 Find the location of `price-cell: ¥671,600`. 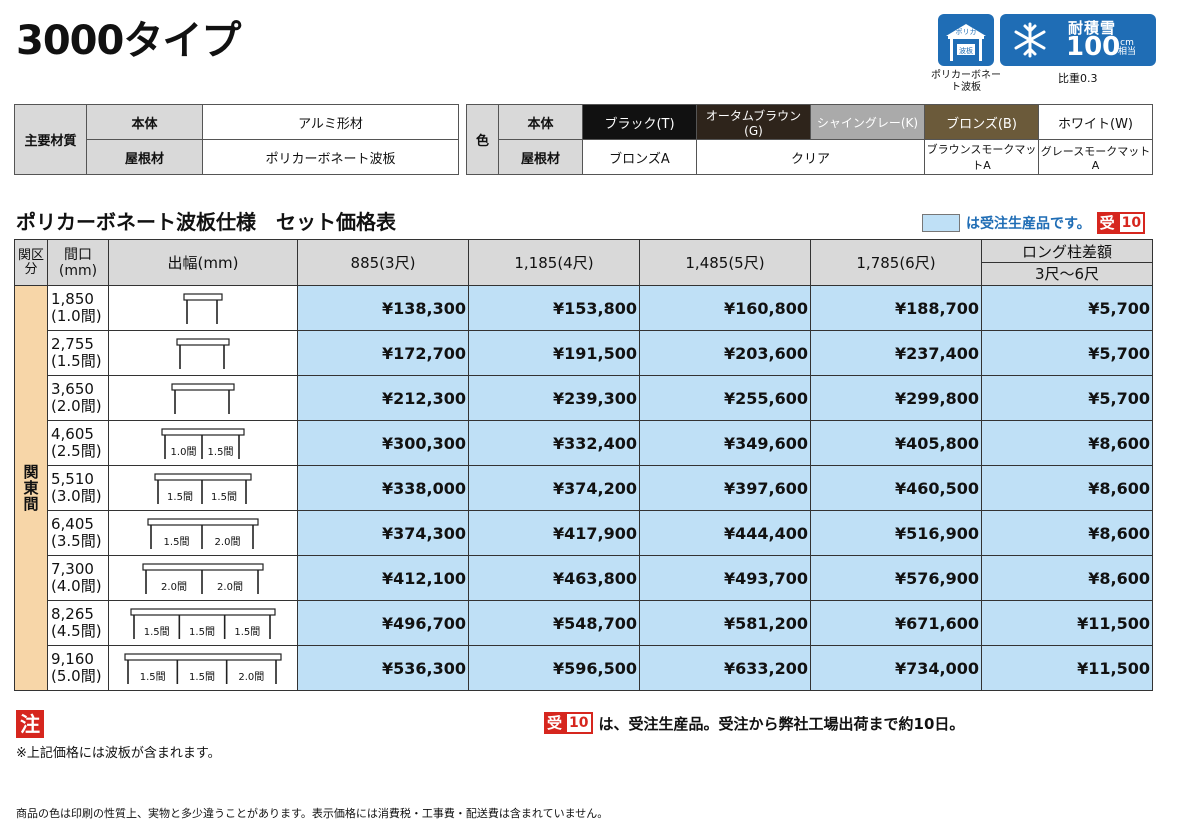

price-cell: ¥671,600 is located at coordinates (896, 623).